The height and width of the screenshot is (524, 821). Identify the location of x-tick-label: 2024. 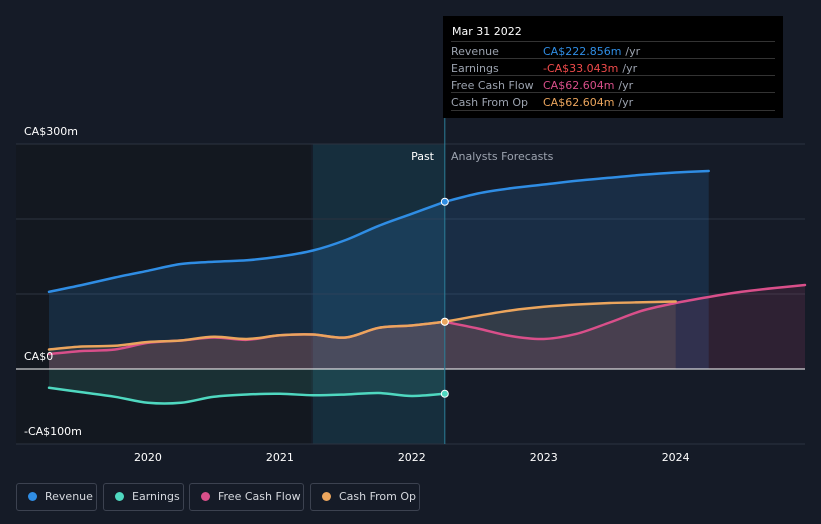
(676, 457).